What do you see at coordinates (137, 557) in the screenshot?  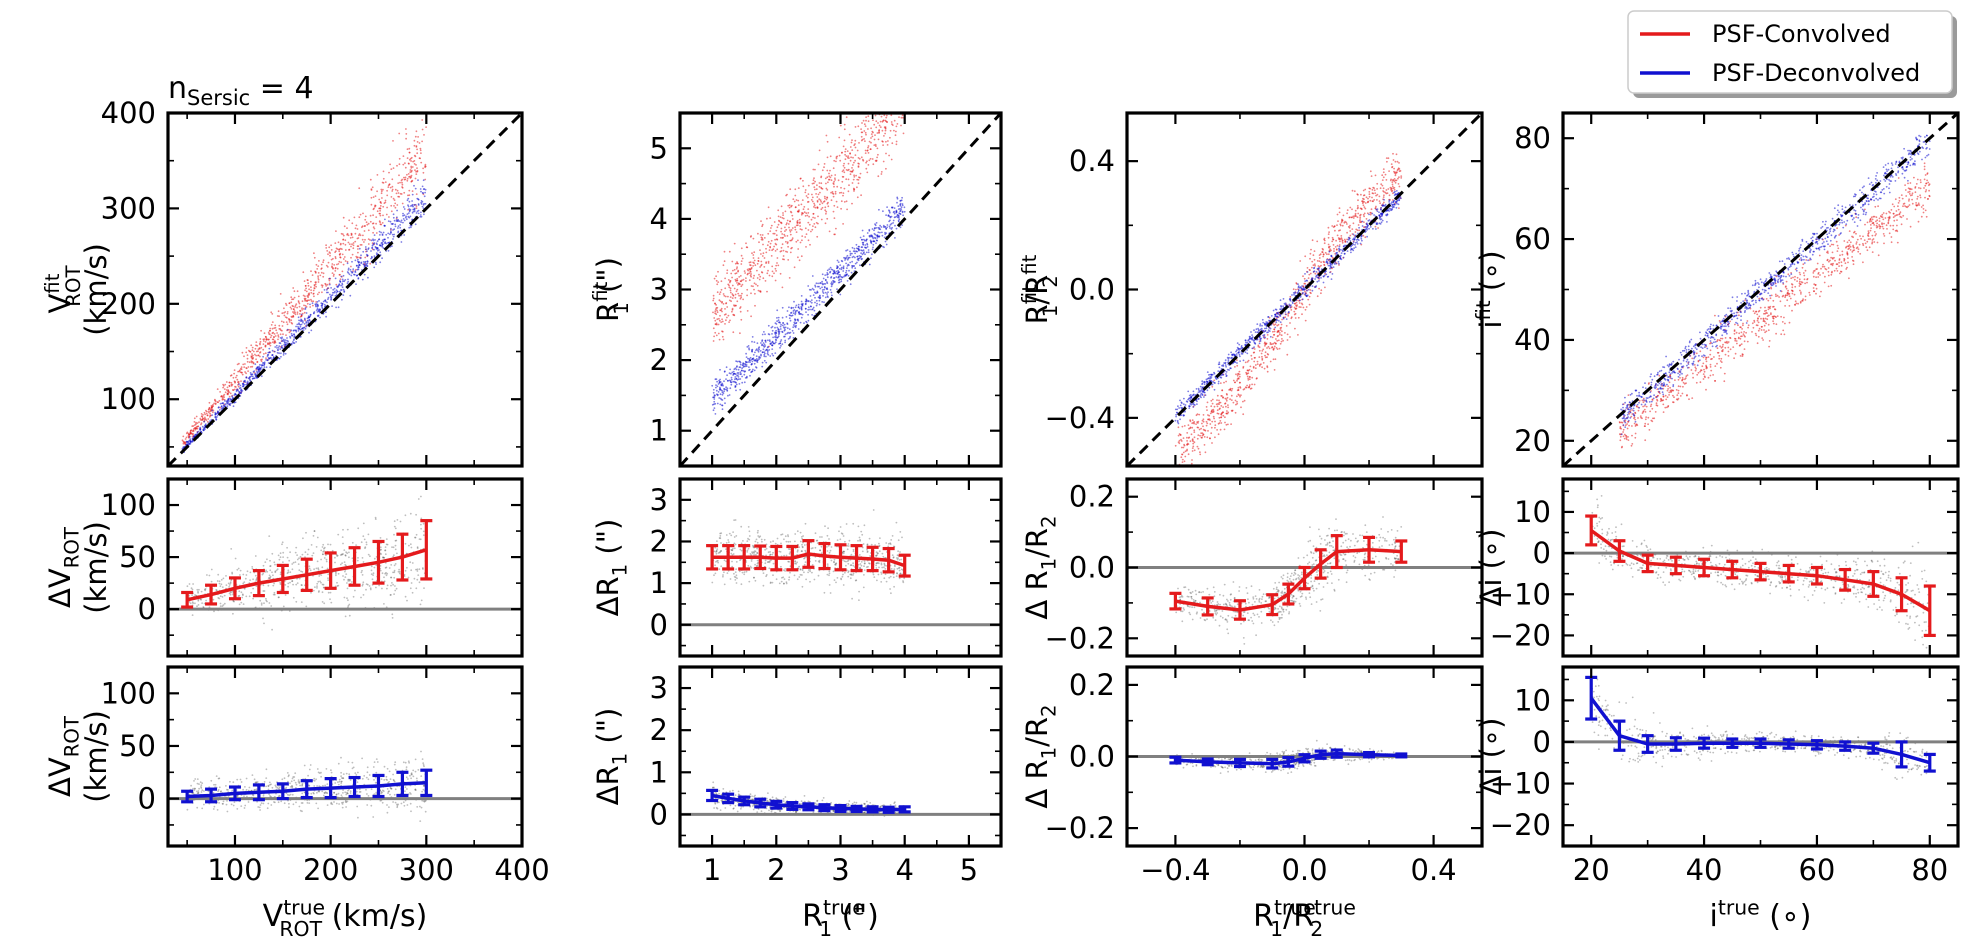 I see `y-tick-label: 50` at bounding box center [137, 557].